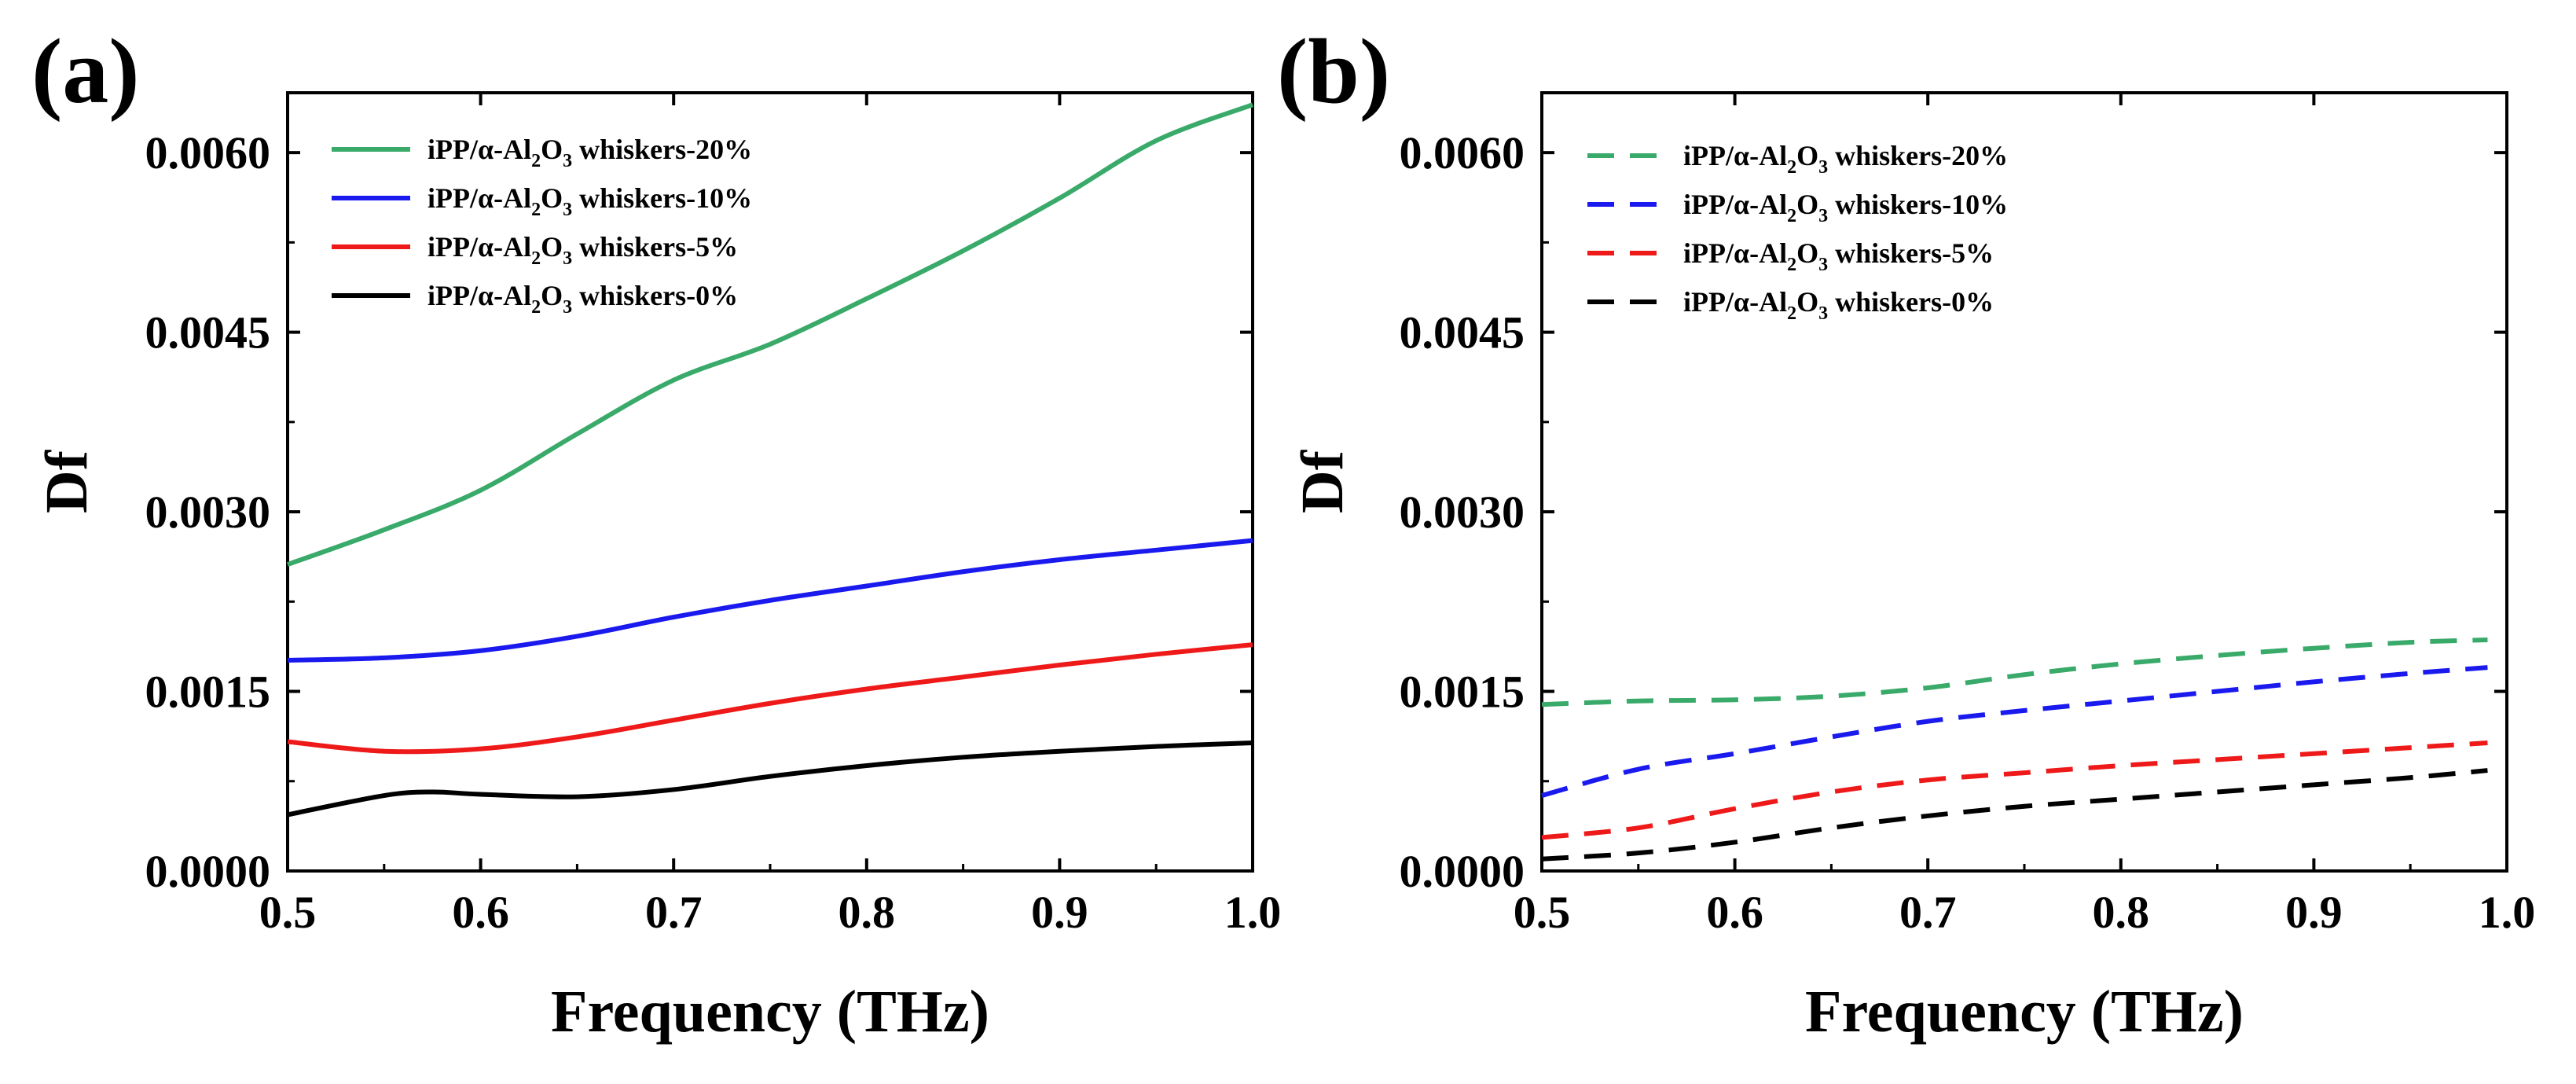 The height and width of the screenshot is (1084, 2576). I want to click on panel-label-b: (b), so click(1333, 71).